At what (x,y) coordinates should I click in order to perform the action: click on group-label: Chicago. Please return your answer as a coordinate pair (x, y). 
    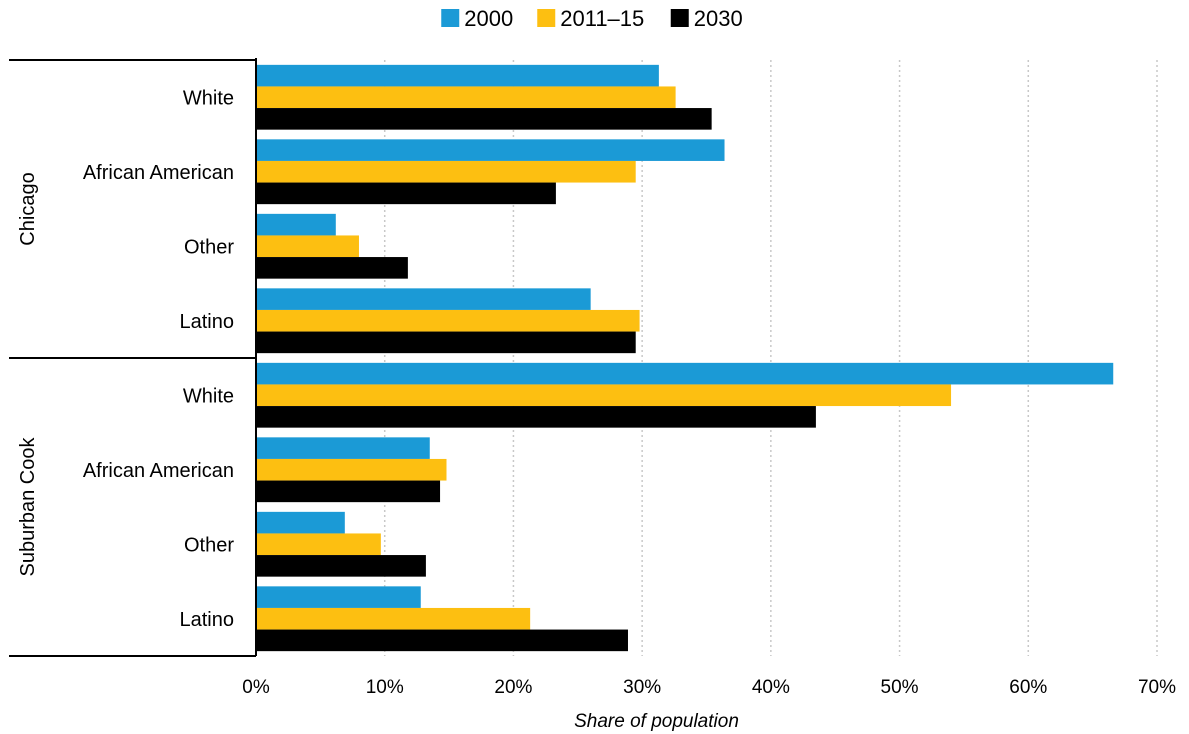
    Looking at the image, I should click on (28, 208).